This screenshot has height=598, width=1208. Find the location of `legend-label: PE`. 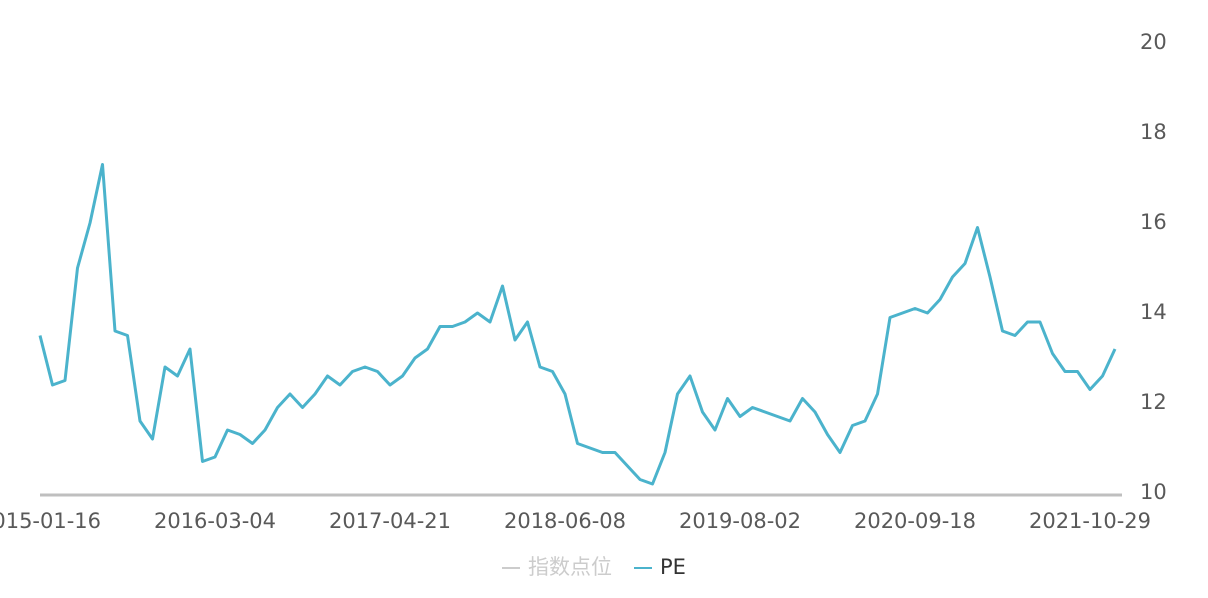

legend-label: PE is located at coordinates (673, 567).